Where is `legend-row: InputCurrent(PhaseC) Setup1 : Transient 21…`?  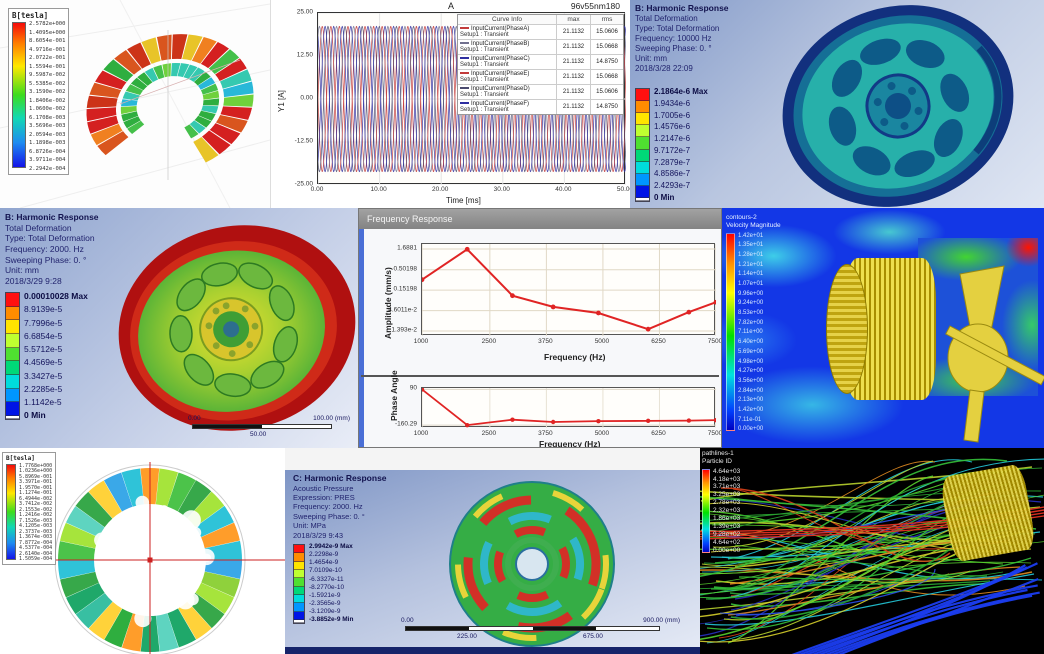
legend-row: InputCurrent(PhaseC) Setup1 : Transient 21… is located at coordinates (540, 62).